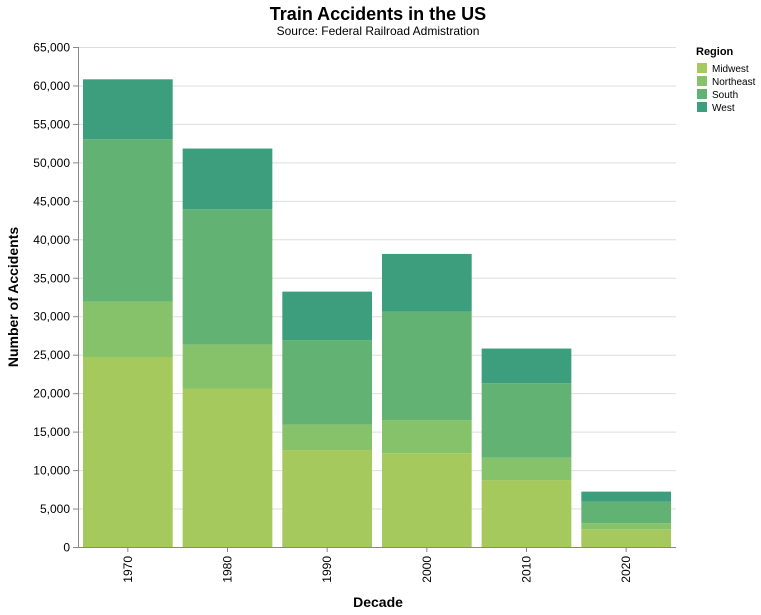 The height and width of the screenshot is (615, 761). What do you see at coordinates (626, 526) in the screenshot?
I see `bar-northeast-2020` at bounding box center [626, 526].